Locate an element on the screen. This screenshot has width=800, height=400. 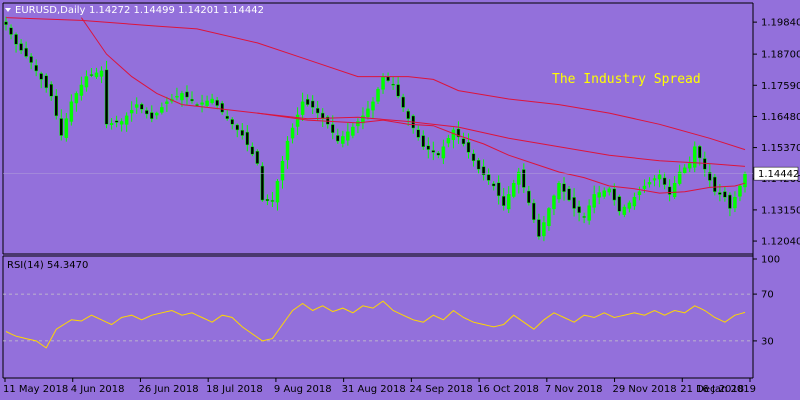
price-tick-label: 1.17590 is located at coordinates (780, 86).